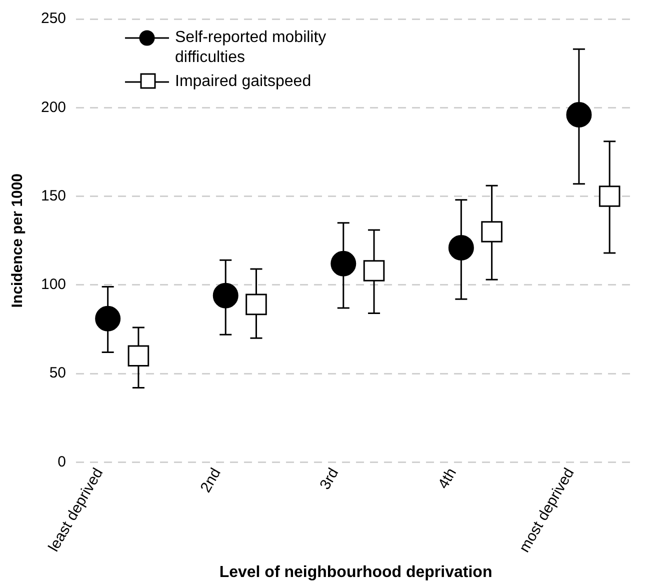 The image size is (651, 586). Describe the element at coordinates (57, 373) in the screenshot. I see `y-tick-label: 50` at that location.